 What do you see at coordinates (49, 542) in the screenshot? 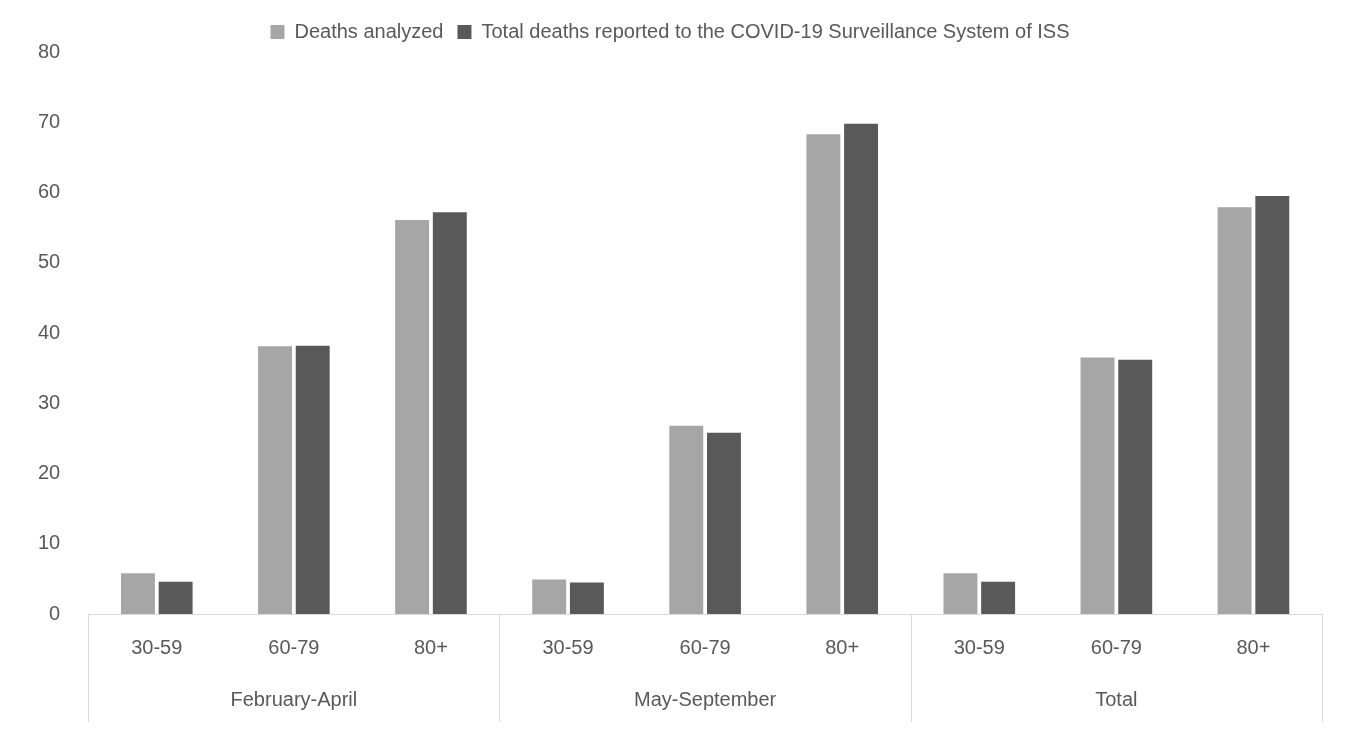
I see `y-tick-label: 10` at bounding box center [49, 542].